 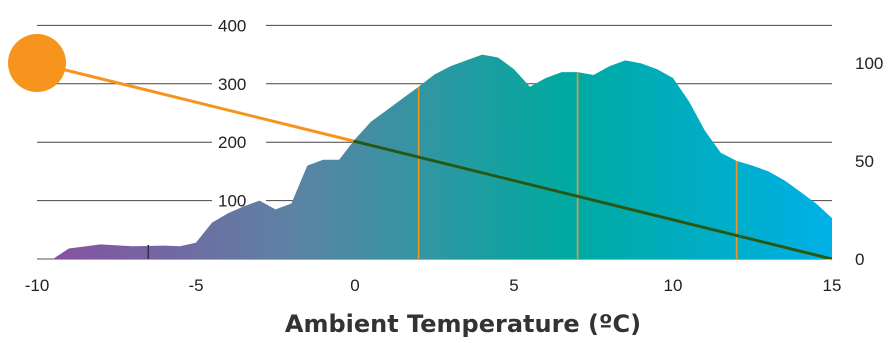 What do you see at coordinates (232, 201) in the screenshot?
I see `left-axis-tick-label: 100` at bounding box center [232, 201].